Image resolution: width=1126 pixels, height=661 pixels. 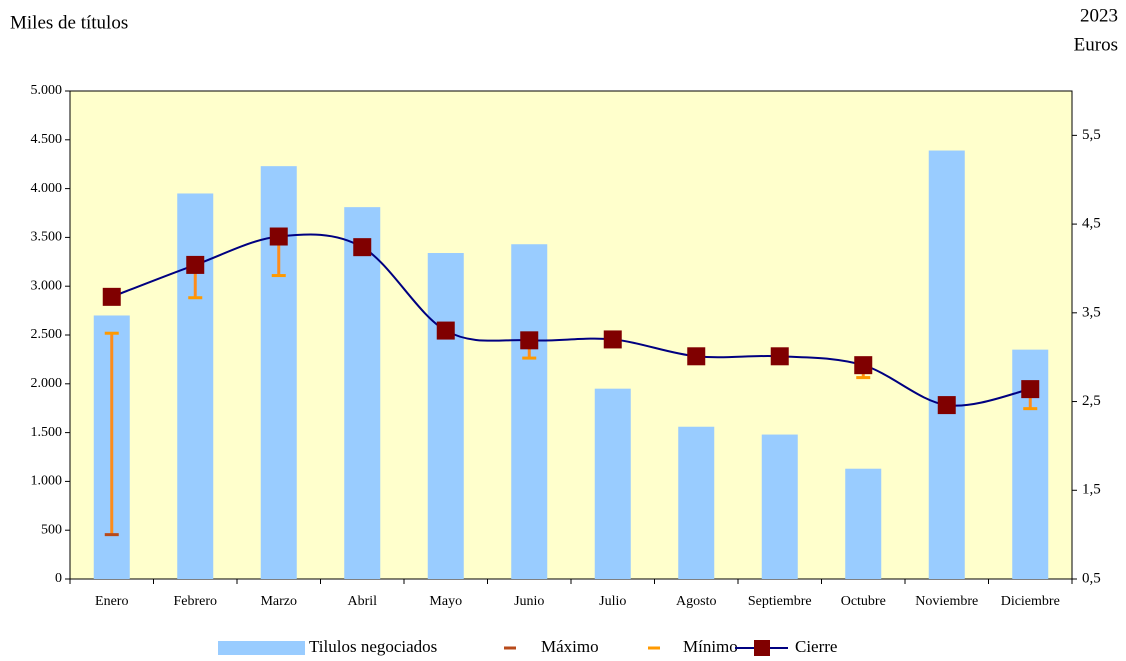 What do you see at coordinates (863, 601) in the screenshot?
I see `x-tick-label: Octubre` at bounding box center [863, 601].